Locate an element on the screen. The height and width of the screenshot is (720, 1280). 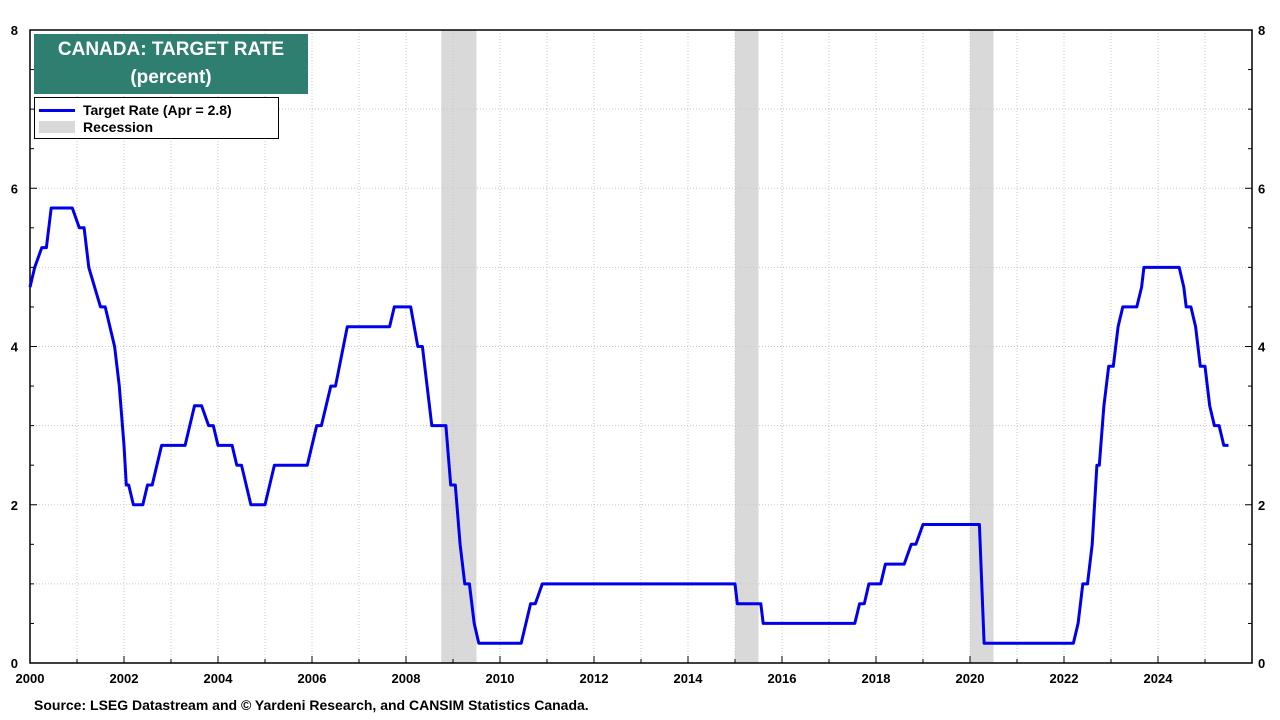
xtick-label-2006: 2006 is located at coordinates (312, 678).